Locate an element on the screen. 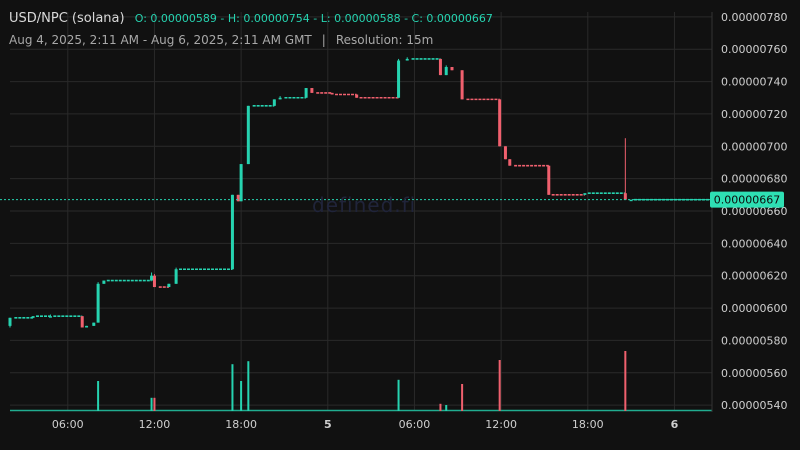 The width and height of the screenshot is (800, 450). y-tick-label: 0.00000720 is located at coordinates (754, 114).